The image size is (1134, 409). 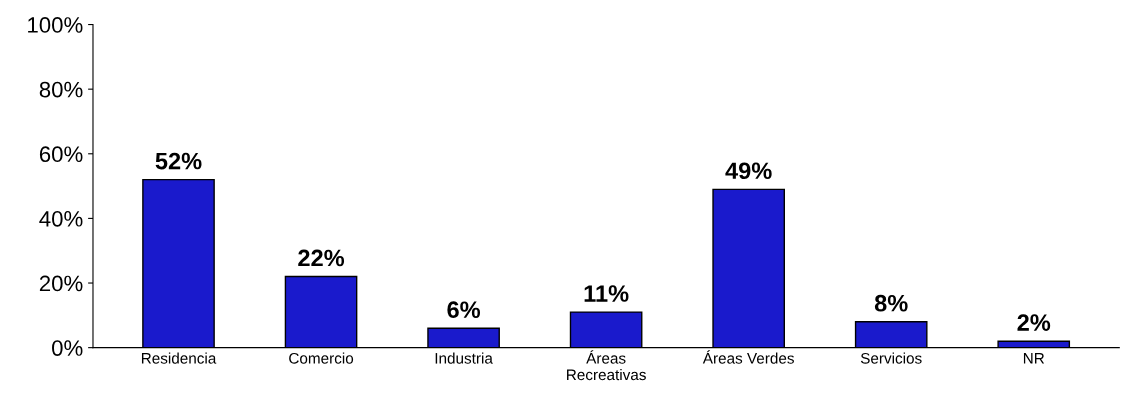 I want to click on x-tick-label: Industria, so click(x=464, y=358).